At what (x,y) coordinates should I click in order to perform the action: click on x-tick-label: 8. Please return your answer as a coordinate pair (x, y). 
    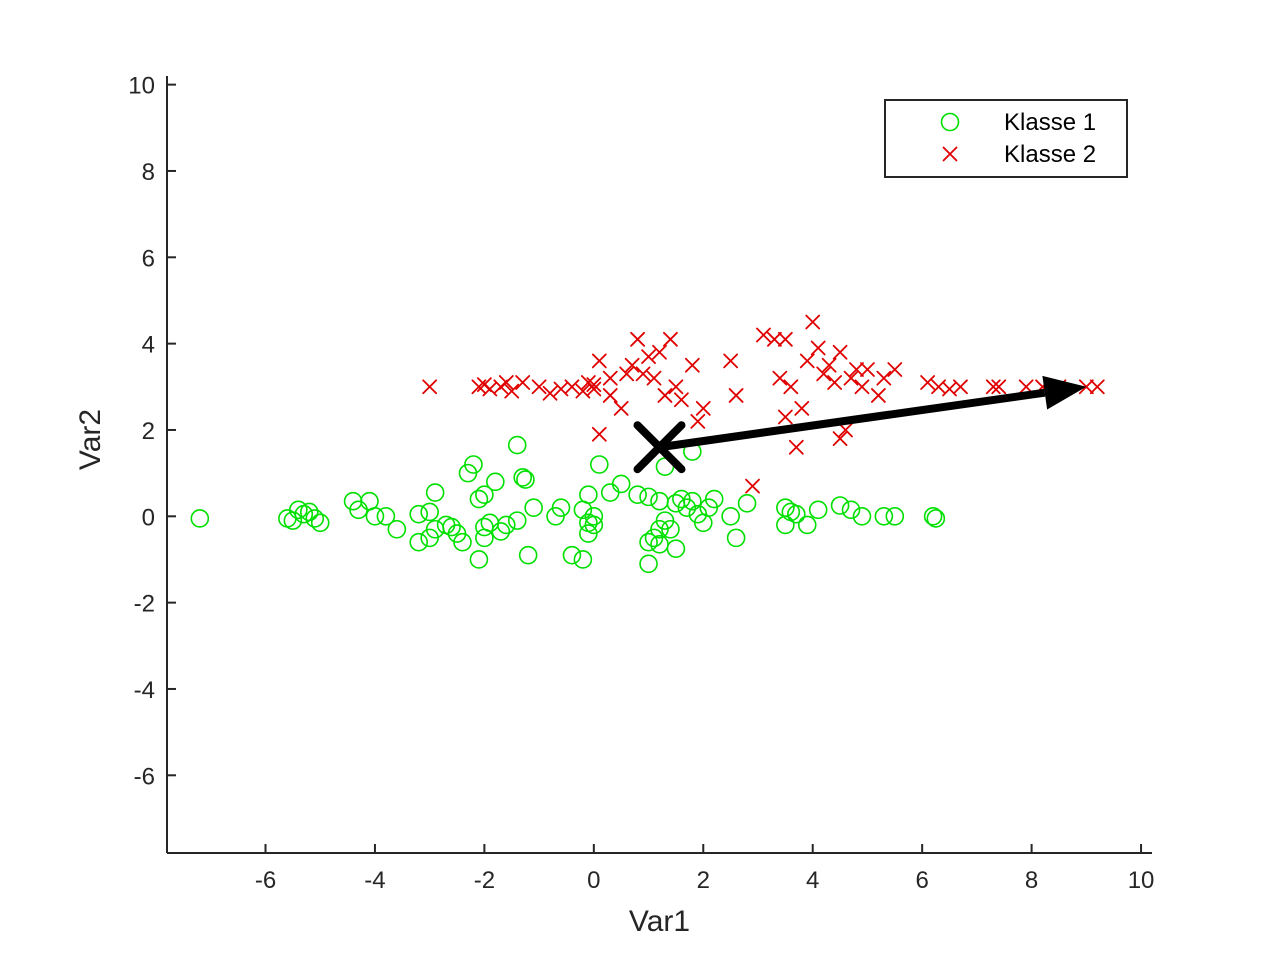
    Looking at the image, I should click on (1031, 880).